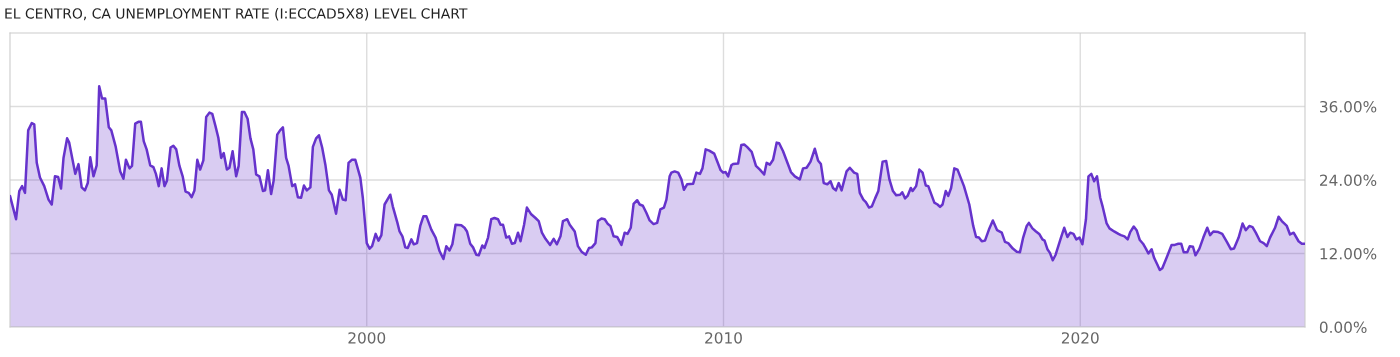 Image resolution: width=1400 pixels, height=357 pixels. What do you see at coordinates (1348, 180) in the screenshot?
I see `y-tick-label: 24.00%` at bounding box center [1348, 180].